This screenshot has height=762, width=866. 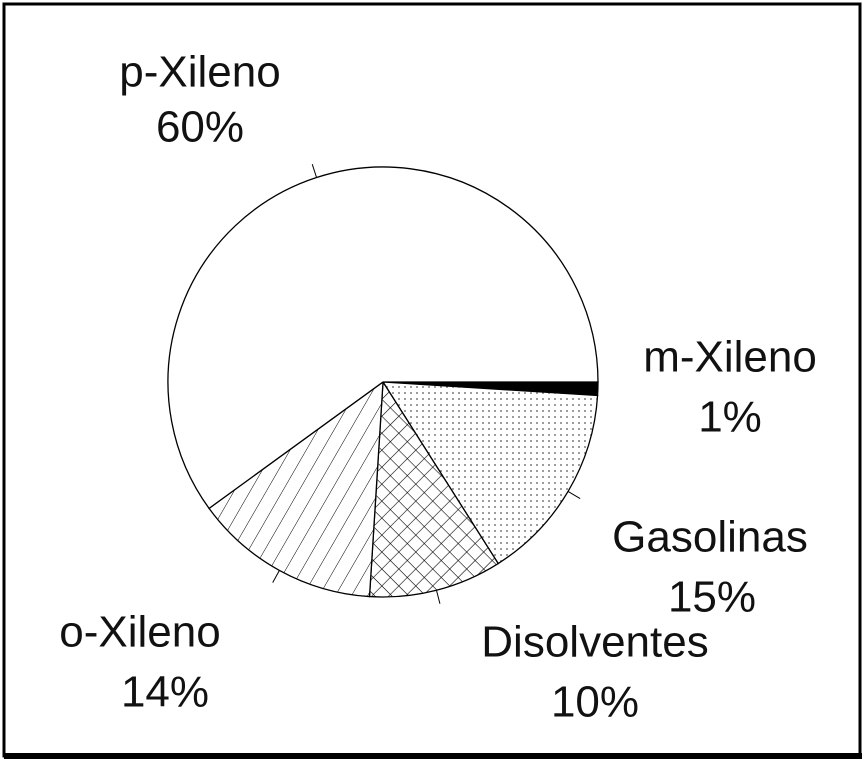 I want to click on slice-label: p-Xileno, so click(x=199, y=72).